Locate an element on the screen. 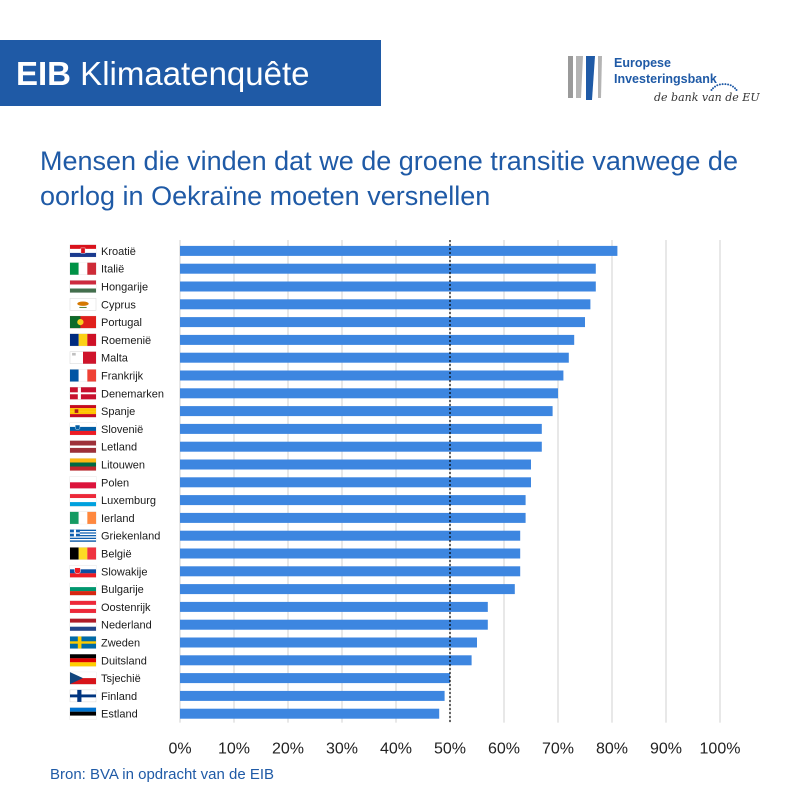 The height and width of the screenshot is (800, 800). flags is located at coordinates (83, 482).